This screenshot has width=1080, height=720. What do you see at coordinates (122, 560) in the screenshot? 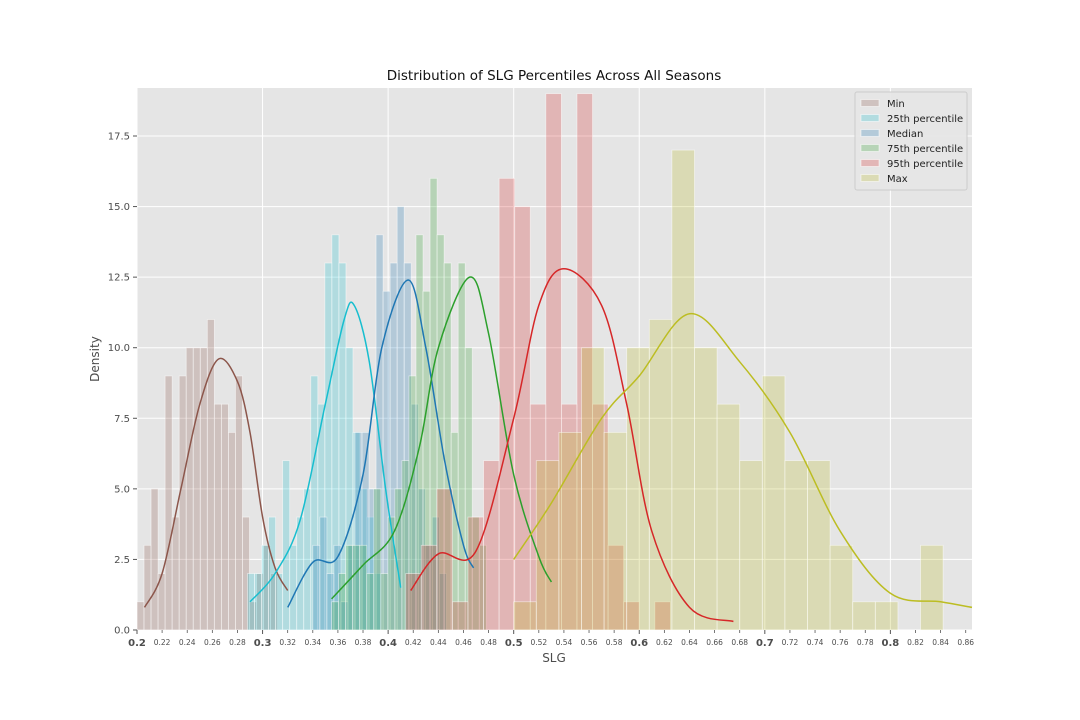
I see `y-tick-label: 2.5` at bounding box center [122, 560].